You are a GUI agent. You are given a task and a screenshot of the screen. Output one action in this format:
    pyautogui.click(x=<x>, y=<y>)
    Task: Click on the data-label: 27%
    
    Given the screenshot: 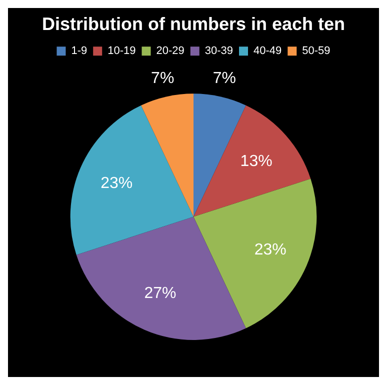 What is the action you would take?
    pyautogui.click(x=160, y=293)
    